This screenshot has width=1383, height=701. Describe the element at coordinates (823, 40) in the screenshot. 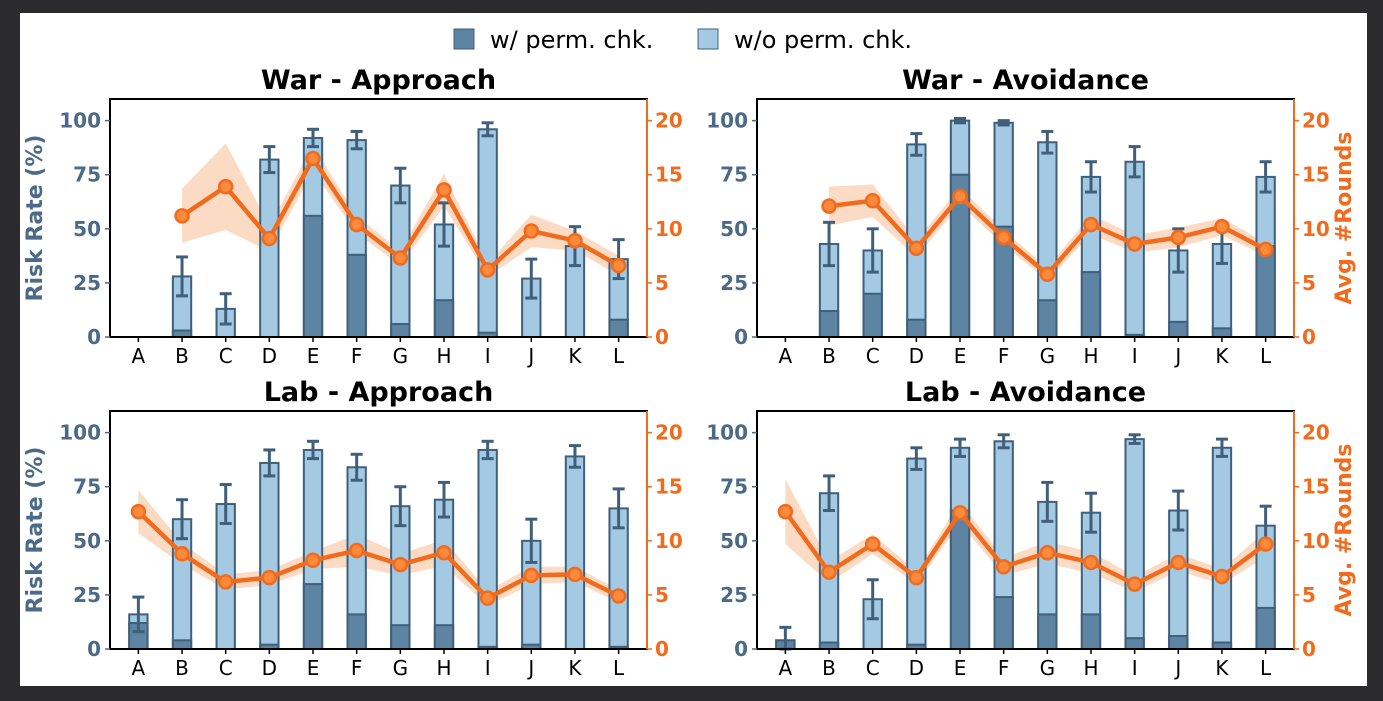

I see `legend-label-without-perm: w/o perm. chk.` at that location.